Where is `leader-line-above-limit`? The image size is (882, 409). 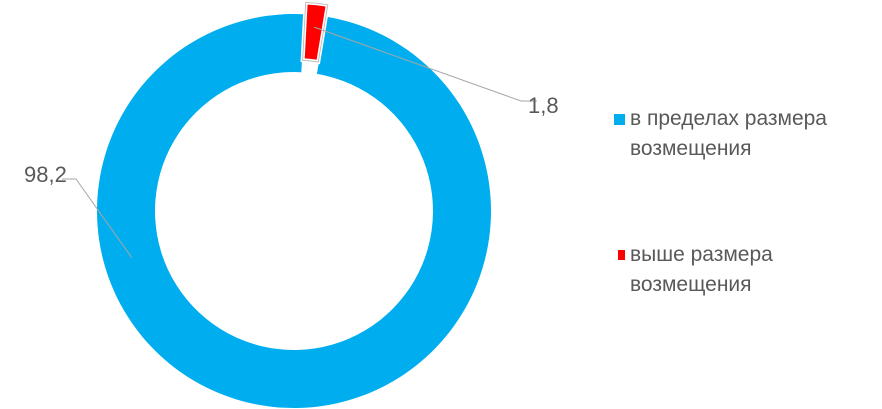
leader-line-above-limit is located at coordinates (425, 64).